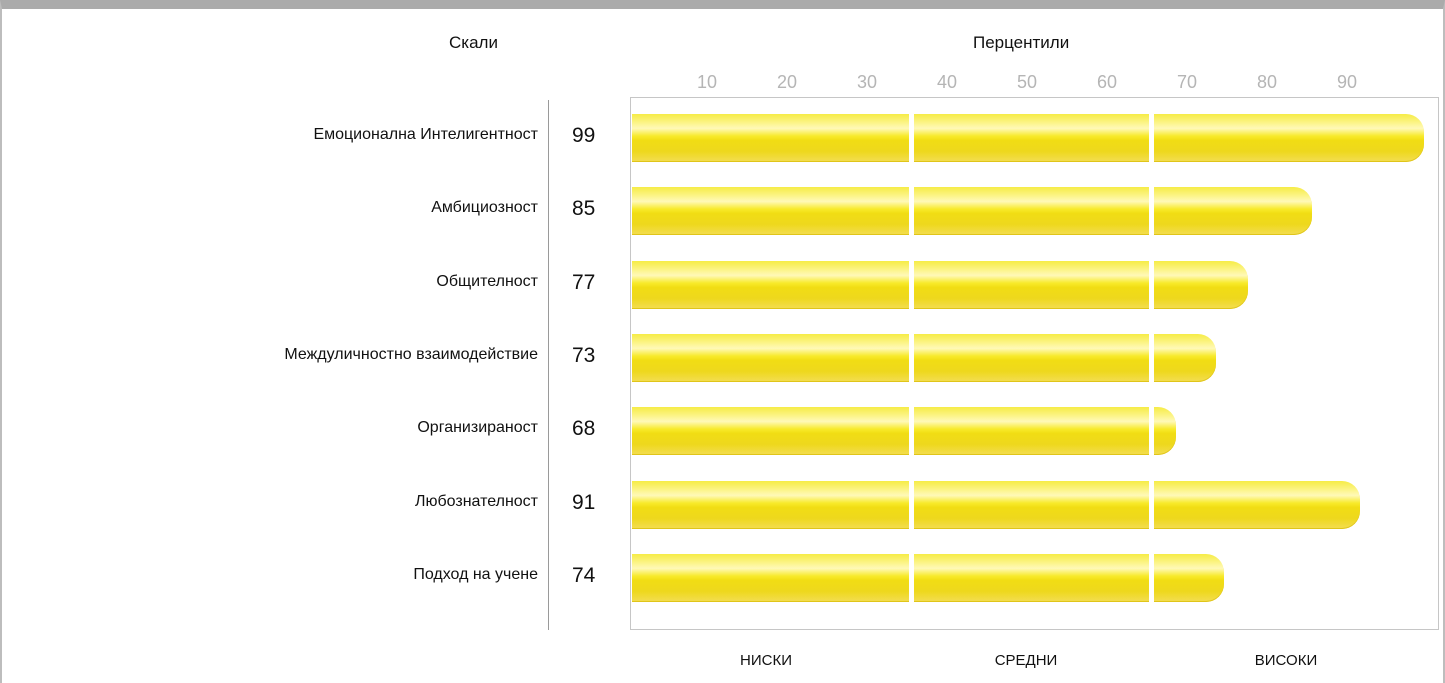 The width and height of the screenshot is (1445, 683). I want to click on zone-label: СРЕДНИ, so click(1026, 660).